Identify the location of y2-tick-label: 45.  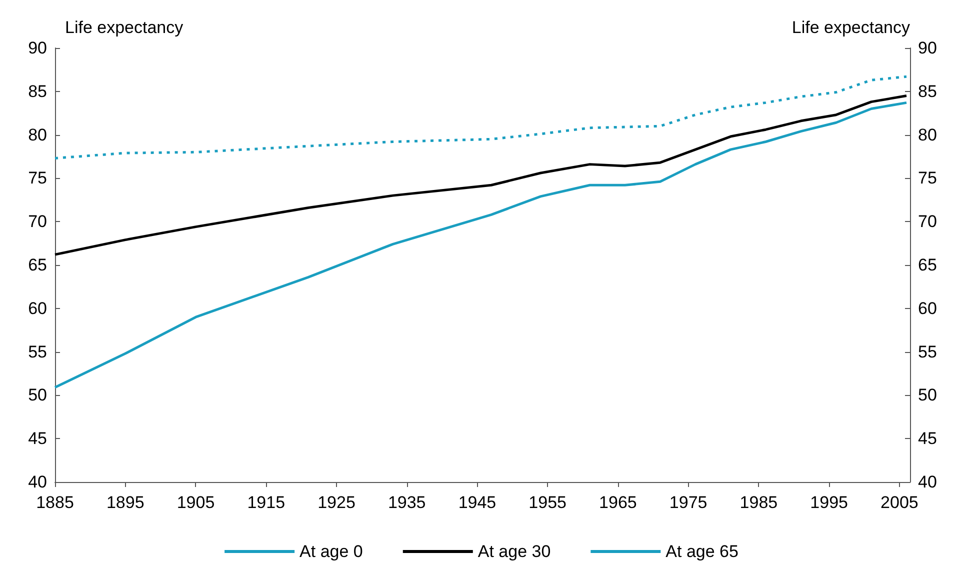
(927, 438).